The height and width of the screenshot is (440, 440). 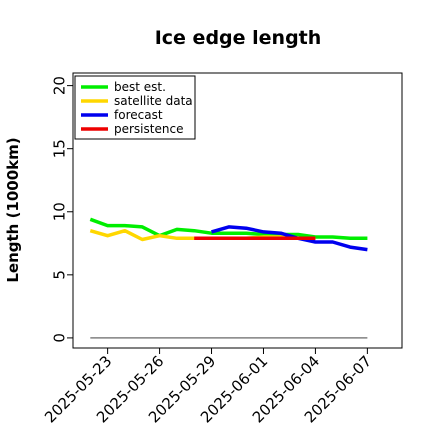 What do you see at coordinates (59, 275) in the screenshot?
I see `y-tick-label: 5` at bounding box center [59, 275].